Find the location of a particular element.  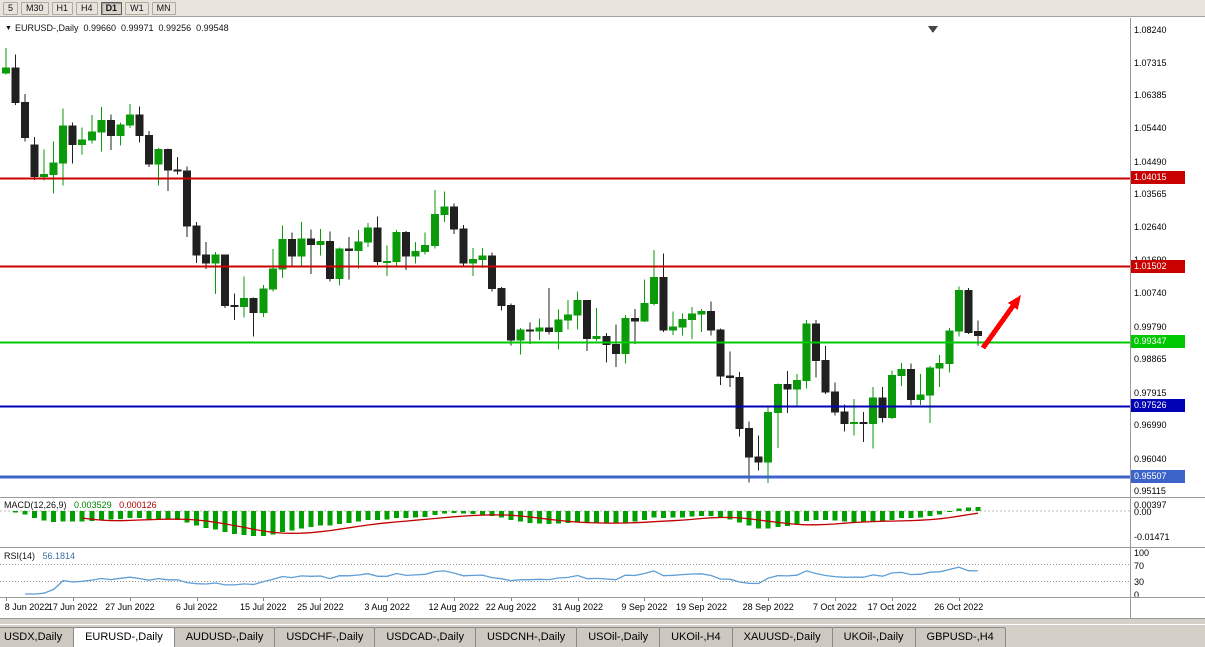

price-axis-label: 0.96040 is located at coordinates (1150, 458).